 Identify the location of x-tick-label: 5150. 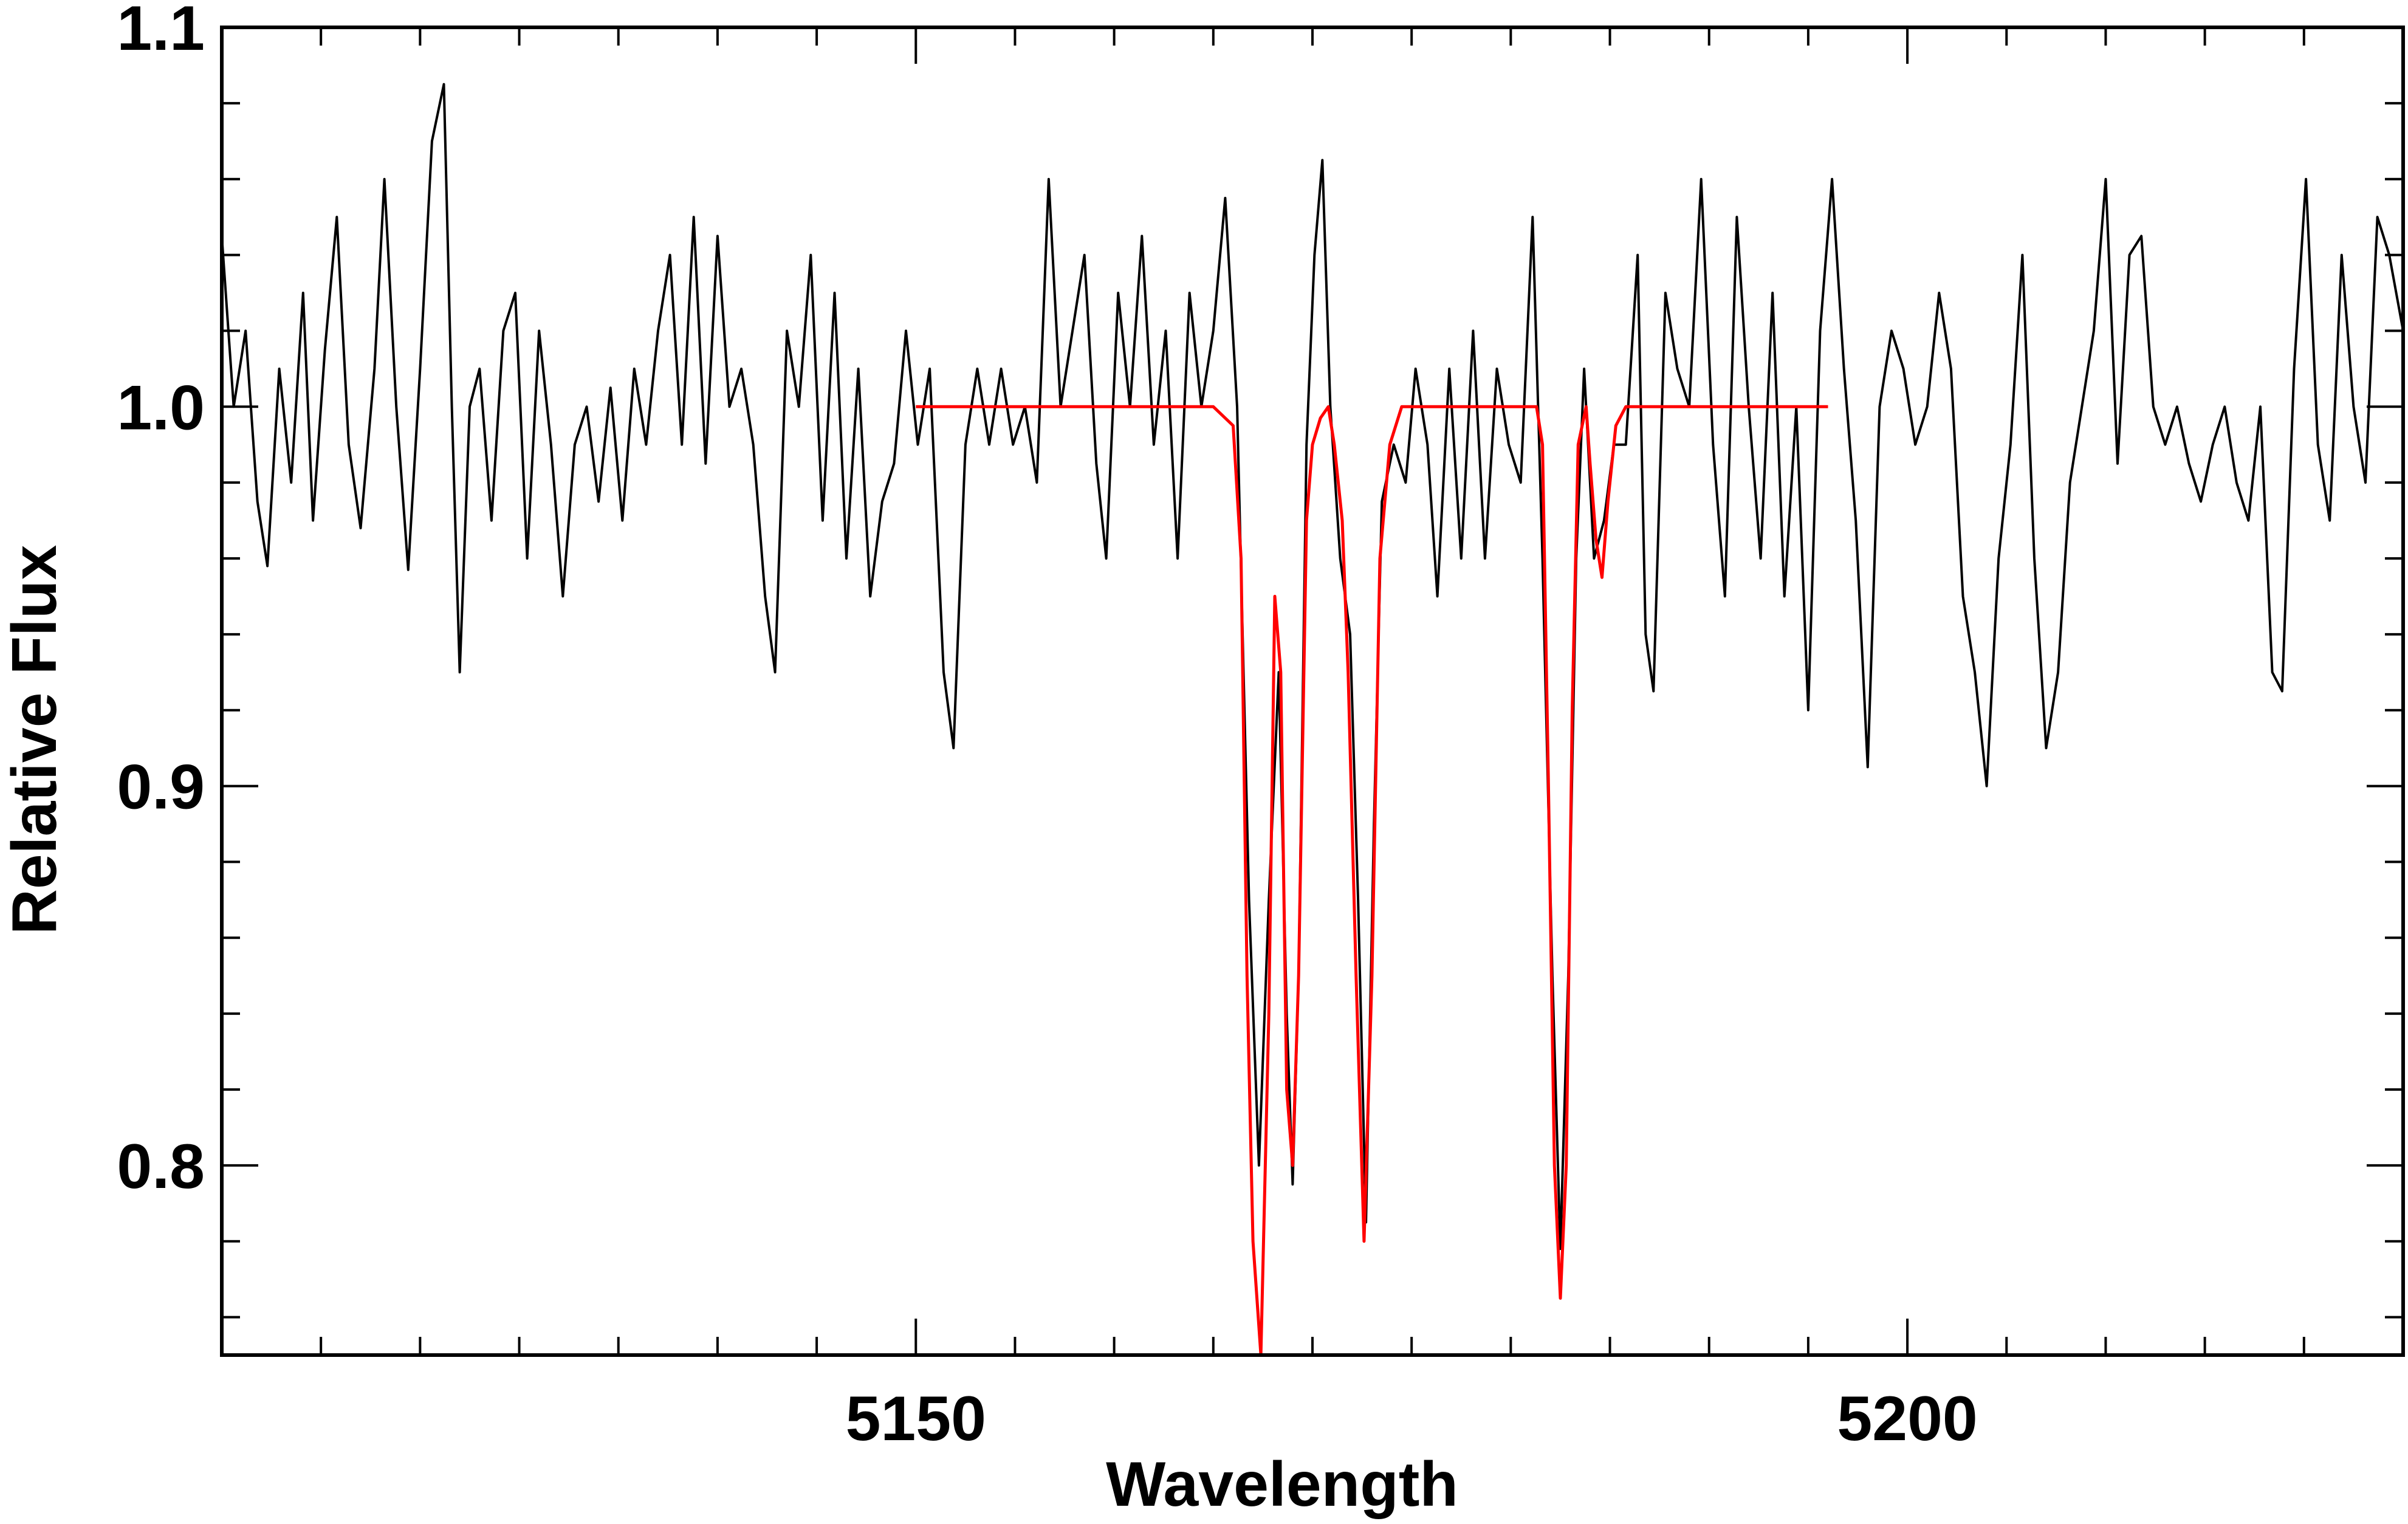
(916, 1419).